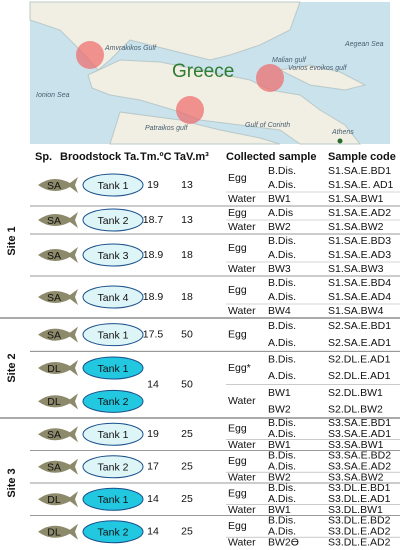 The height and width of the screenshot is (550, 418). What do you see at coordinates (187, 220) in the screenshot?
I see `tank-volume: 13` at bounding box center [187, 220].